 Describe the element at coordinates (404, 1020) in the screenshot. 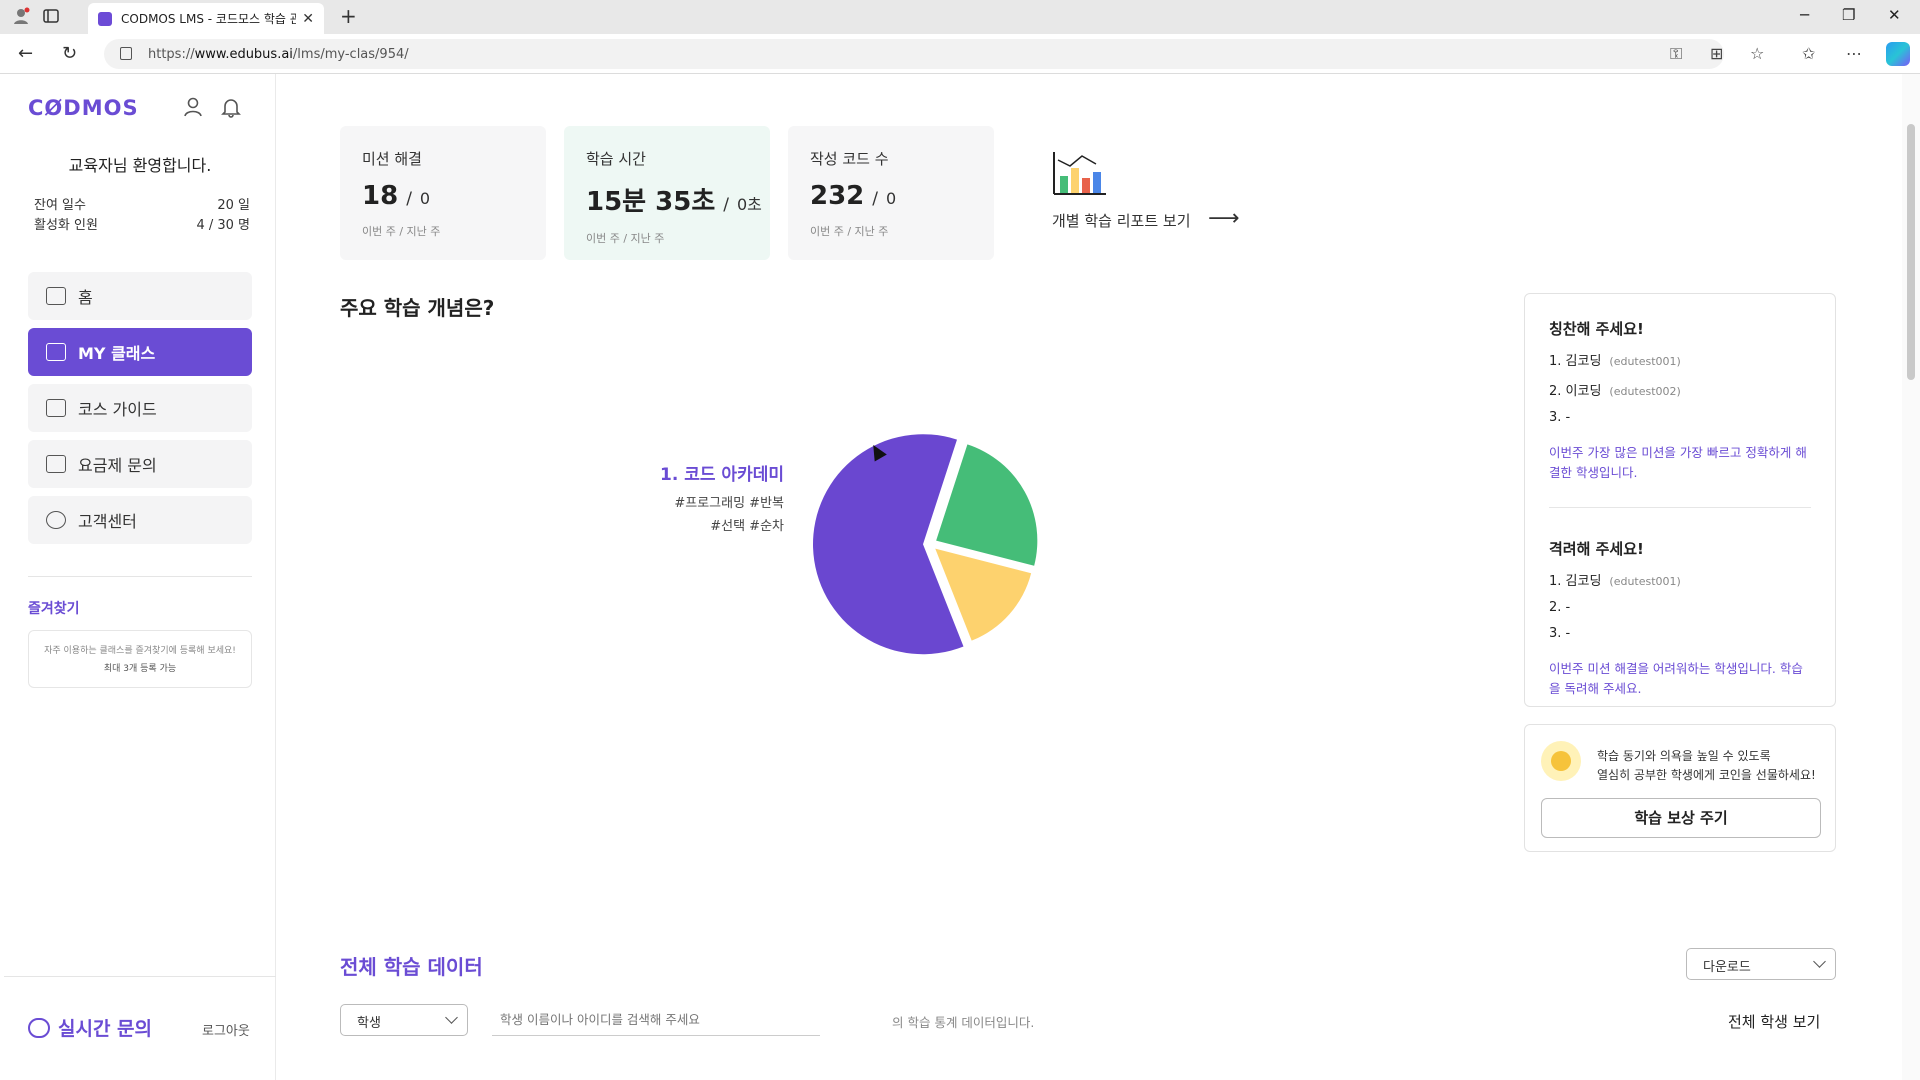

I see `target-select: 학생` at that location.